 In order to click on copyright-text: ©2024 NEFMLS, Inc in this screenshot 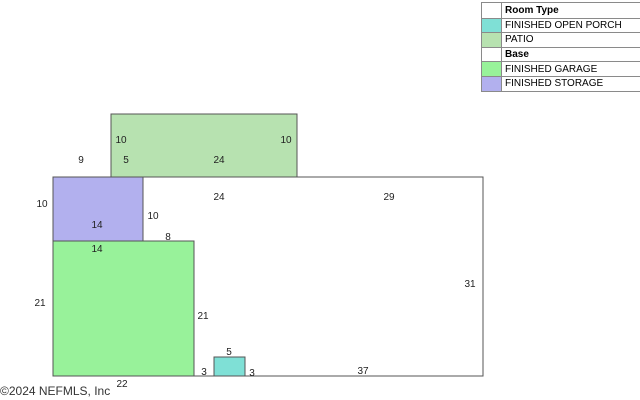, I will do `click(55, 391)`.